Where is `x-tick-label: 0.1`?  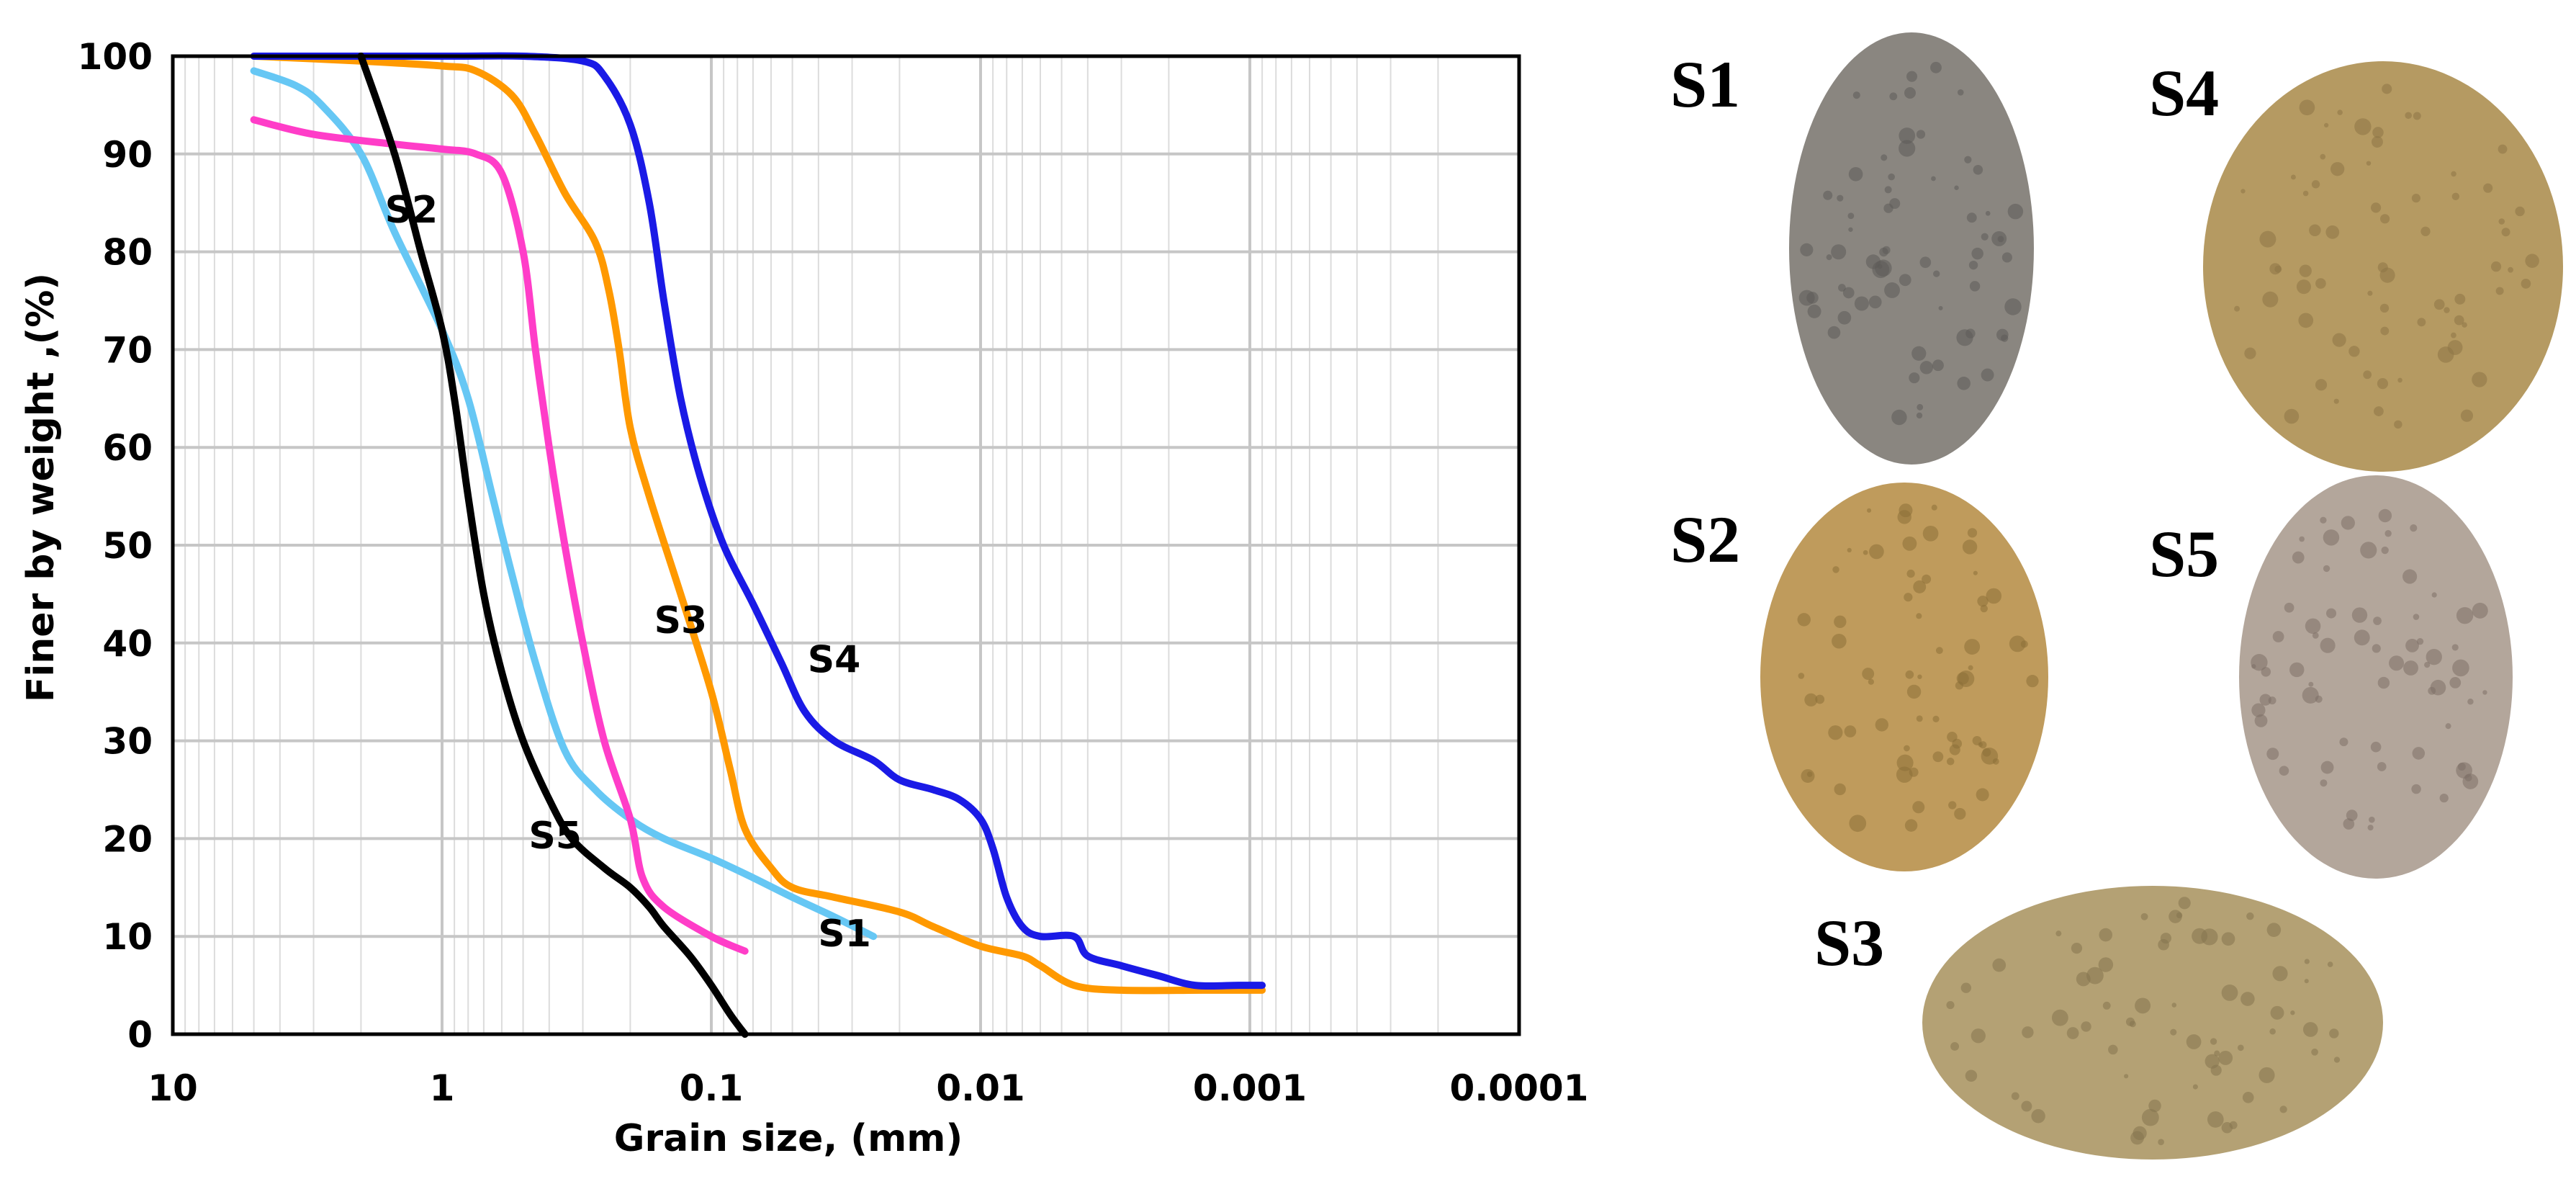 x-tick-label: 0.1 is located at coordinates (712, 1088).